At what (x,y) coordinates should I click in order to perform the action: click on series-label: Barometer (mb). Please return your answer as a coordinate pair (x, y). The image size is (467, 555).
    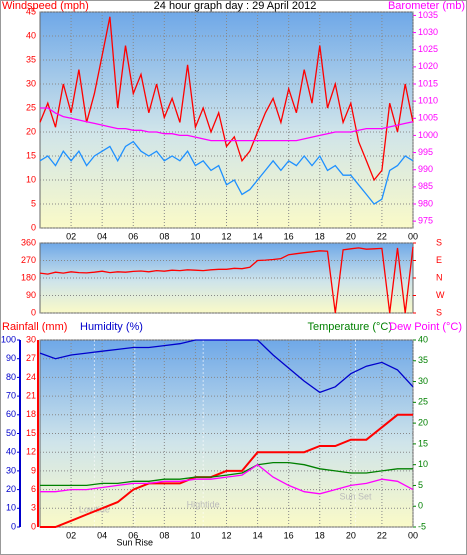
    Looking at the image, I should click on (426, 6).